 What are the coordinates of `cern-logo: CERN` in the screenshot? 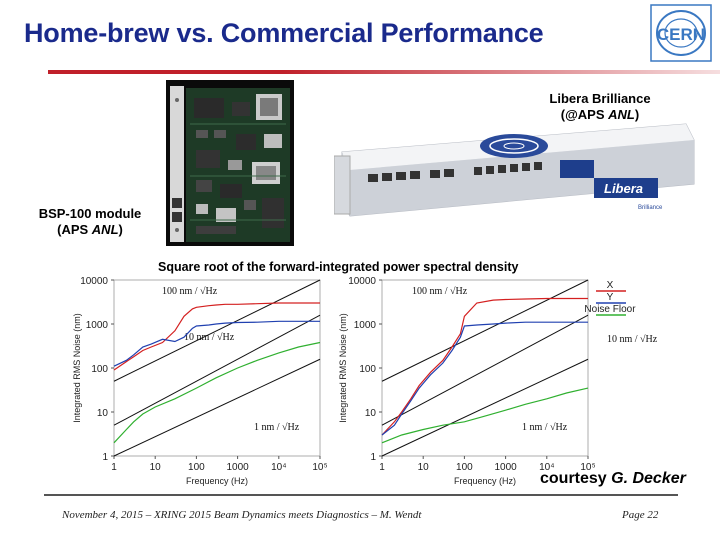 It's located at (681, 33).